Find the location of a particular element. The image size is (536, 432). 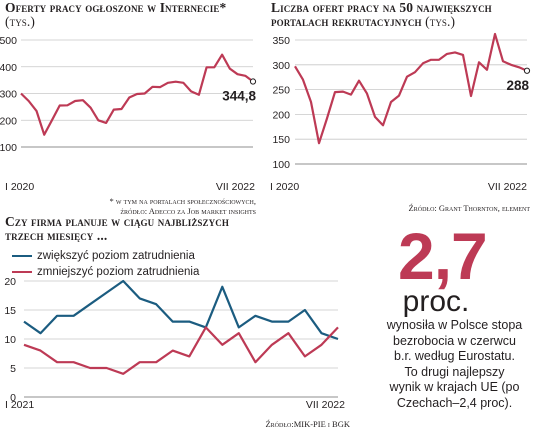

chart3-x-tick-label: VII 2022 is located at coordinates (325, 405).